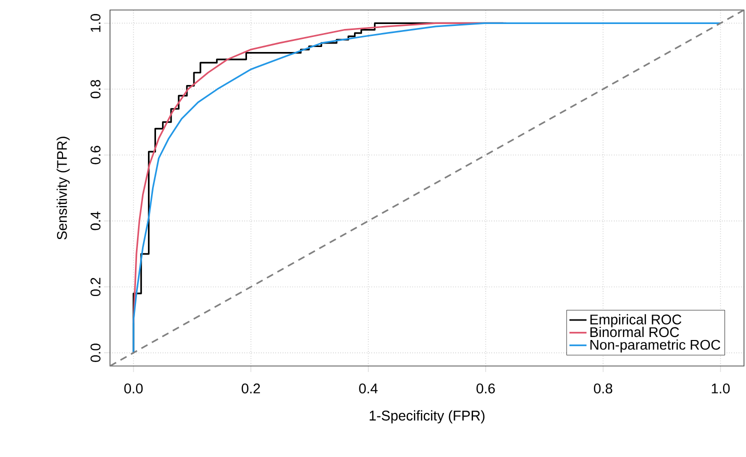 This screenshot has width=746, height=457. What do you see at coordinates (133, 389) in the screenshot?
I see `x-tick-label: 0.0` at bounding box center [133, 389].